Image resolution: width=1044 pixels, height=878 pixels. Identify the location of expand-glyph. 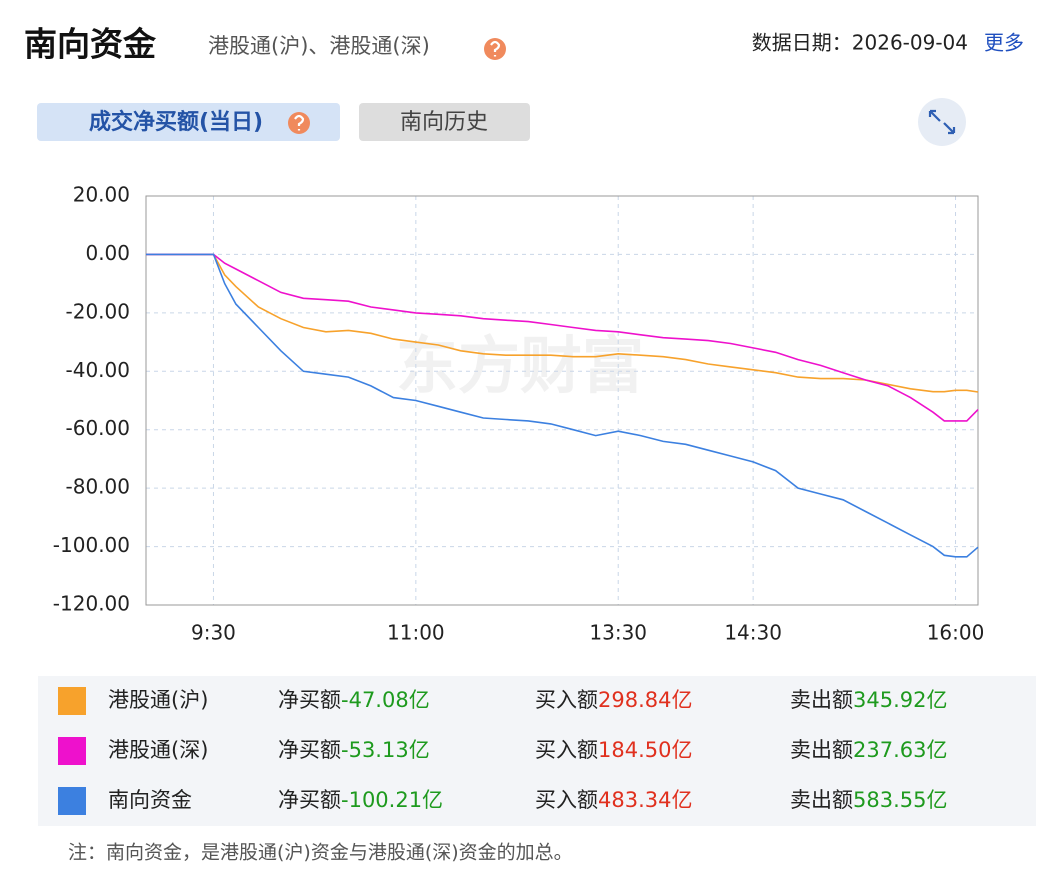
(942, 122).